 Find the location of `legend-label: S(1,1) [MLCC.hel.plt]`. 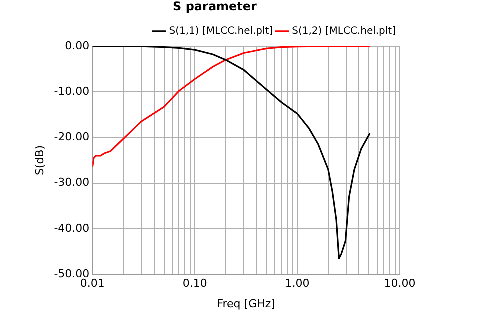

legend-label: S(1,1) [MLCC.hel.plt] is located at coordinates (221, 31).